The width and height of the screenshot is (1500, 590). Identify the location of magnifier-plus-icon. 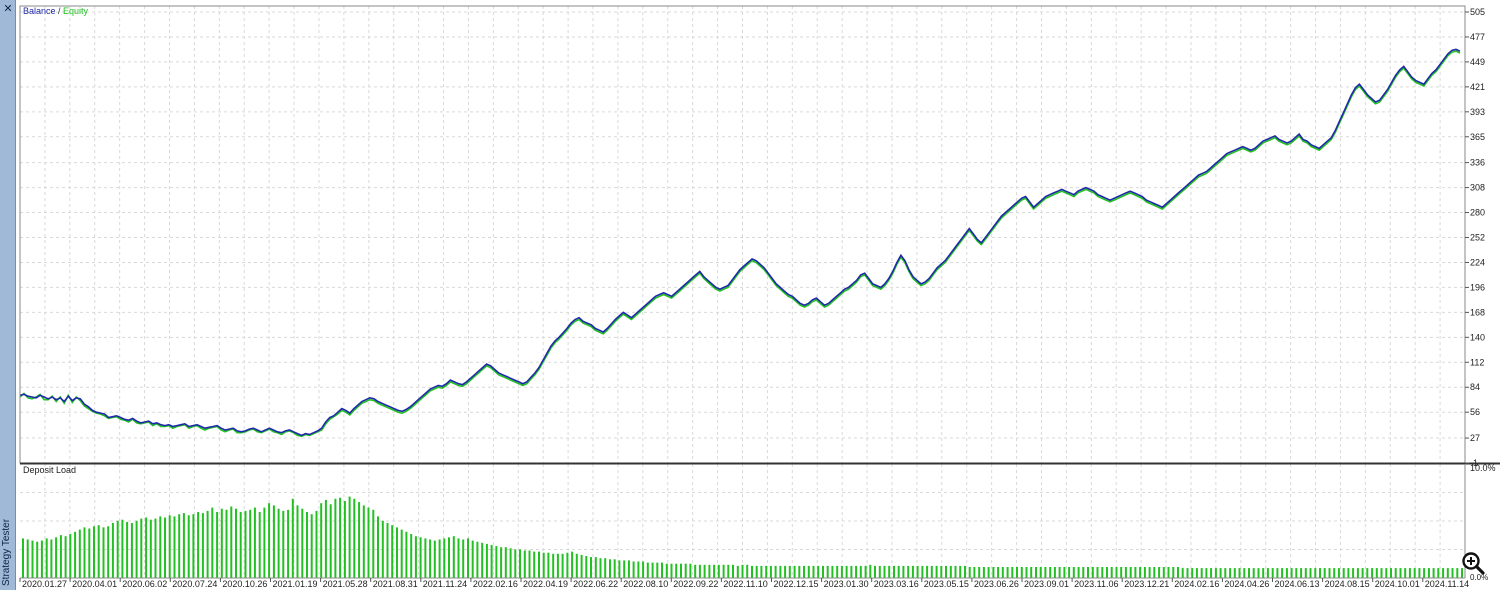
(1473, 563).